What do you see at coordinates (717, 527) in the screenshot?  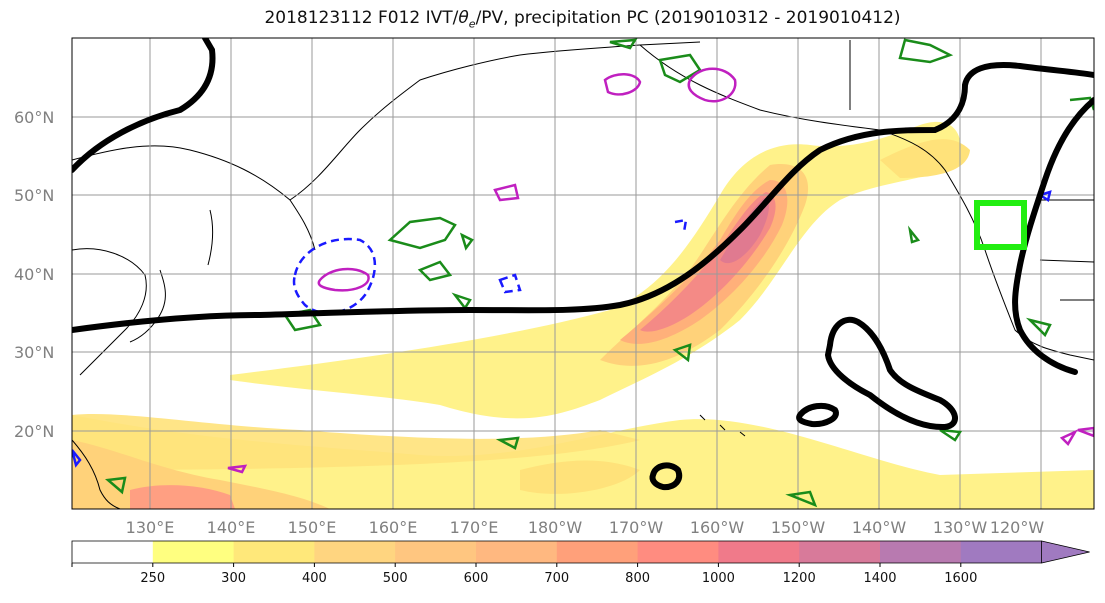 I see `lon-label-160w: 160°W` at bounding box center [717, 527].